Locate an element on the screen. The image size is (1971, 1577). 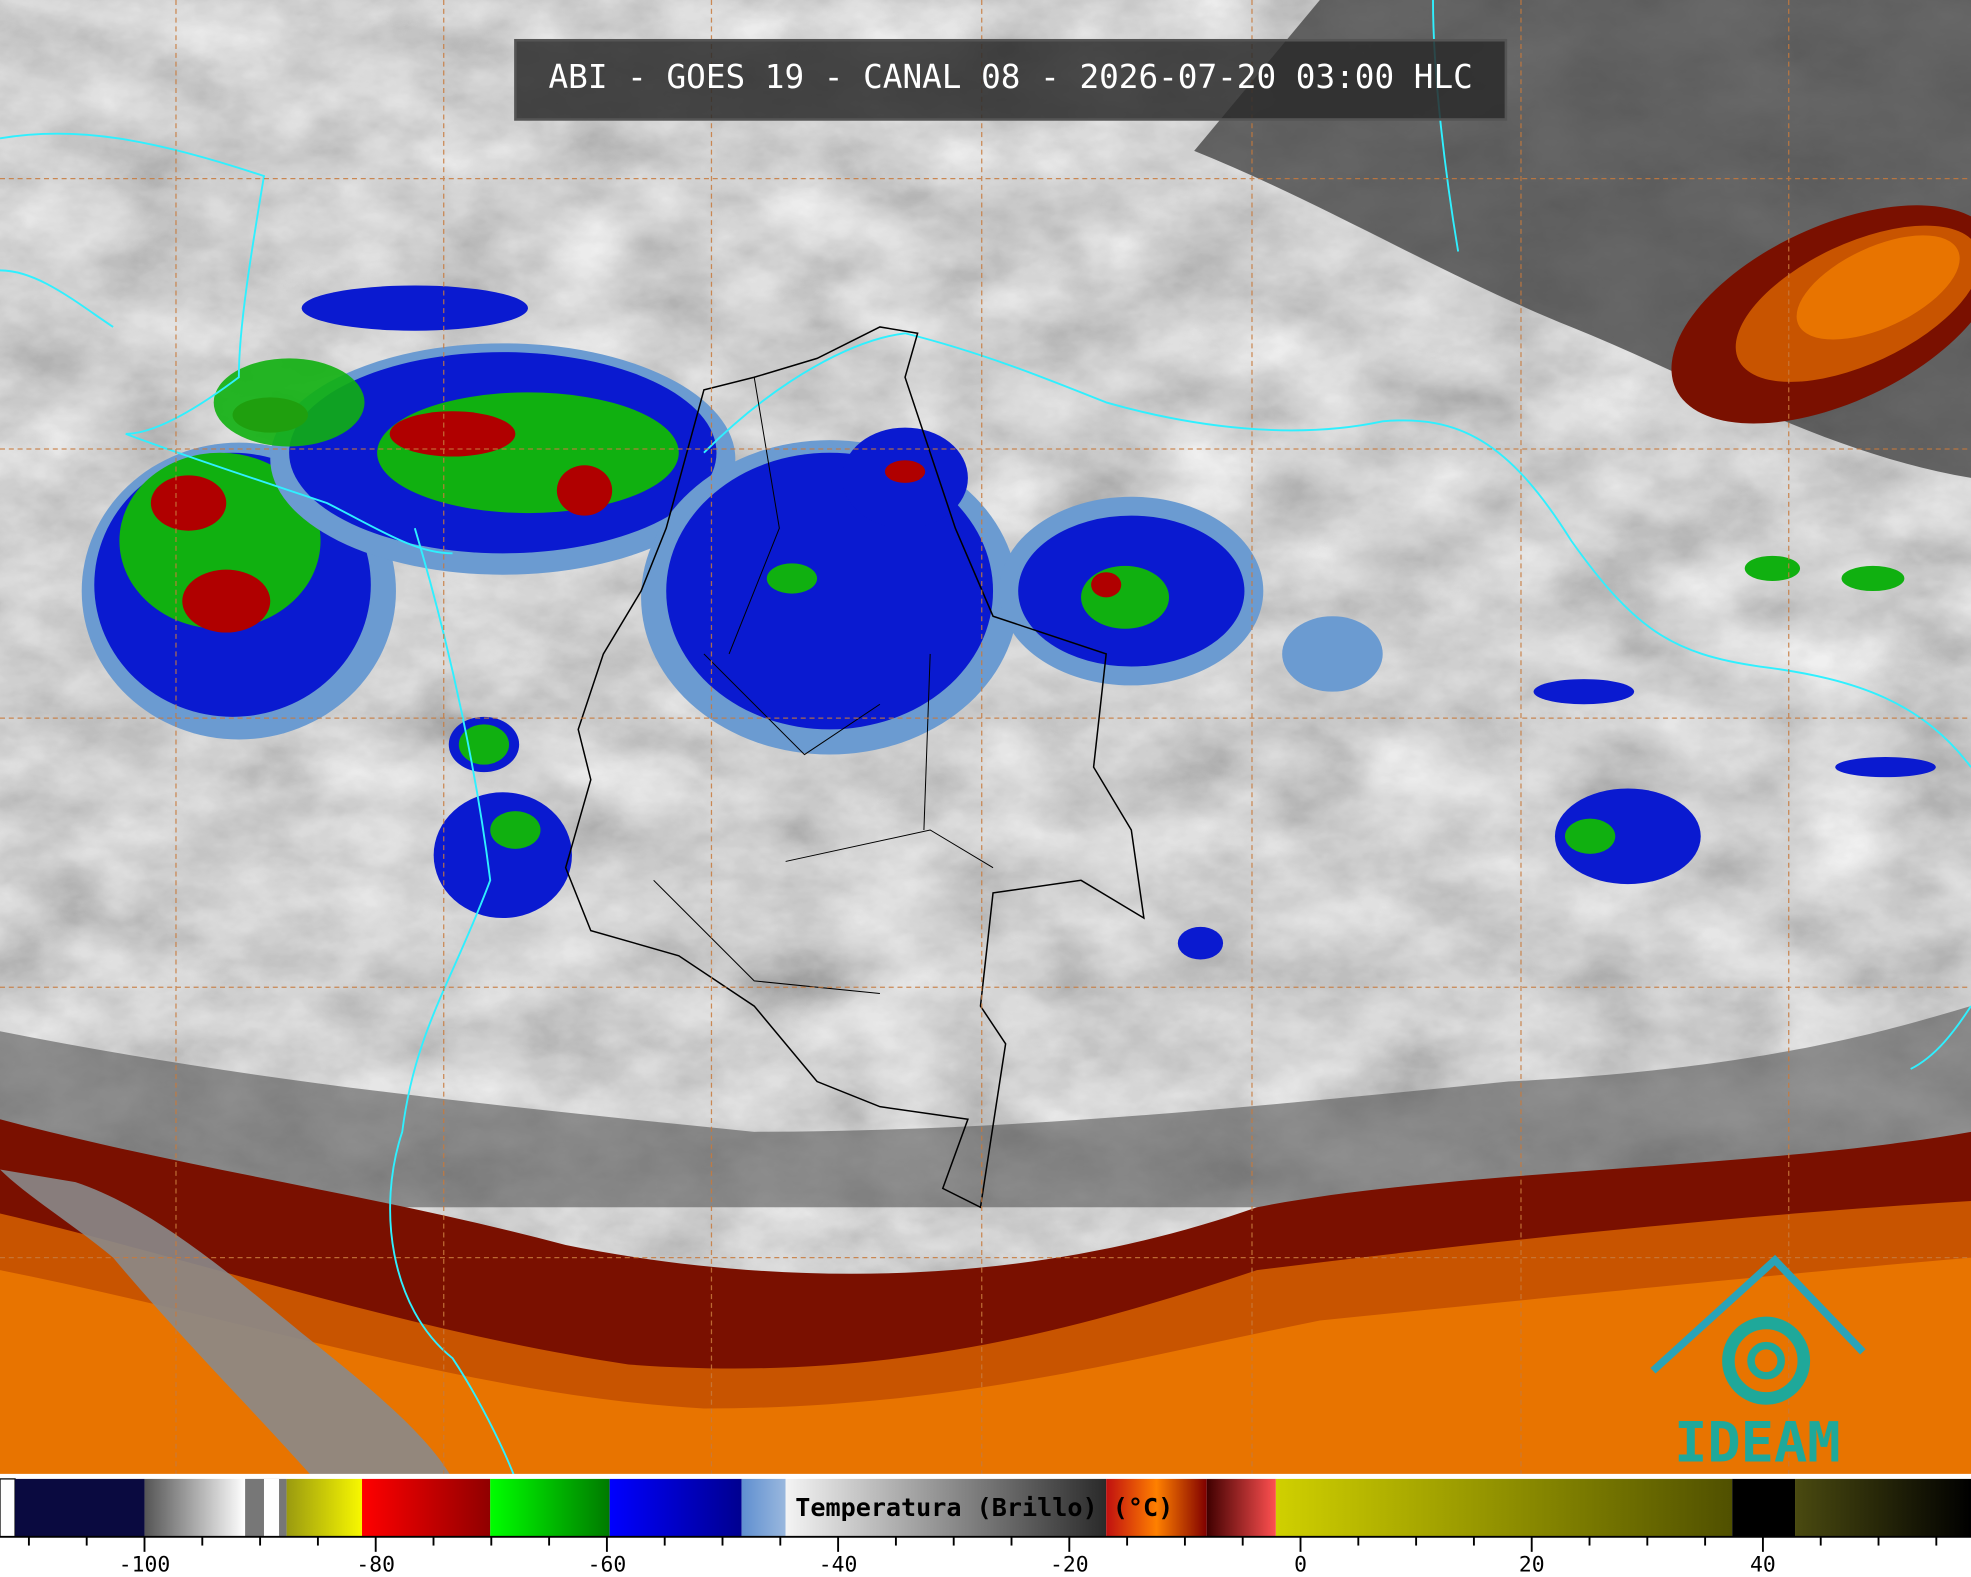
tick-label: -40 is located at coordinates (838, 1565).